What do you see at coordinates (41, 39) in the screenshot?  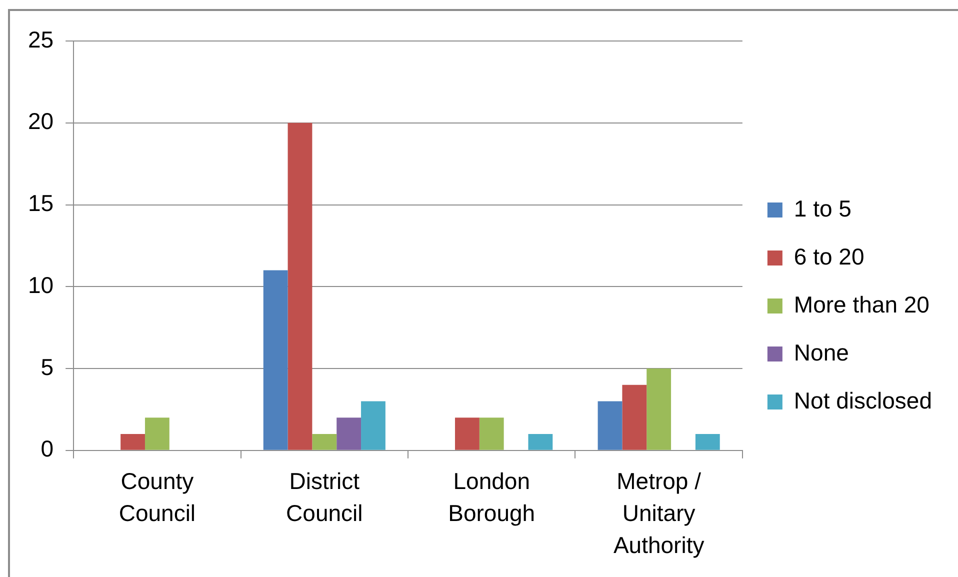 I see `y-tick-label: 25` at bounding box center [41, 39].